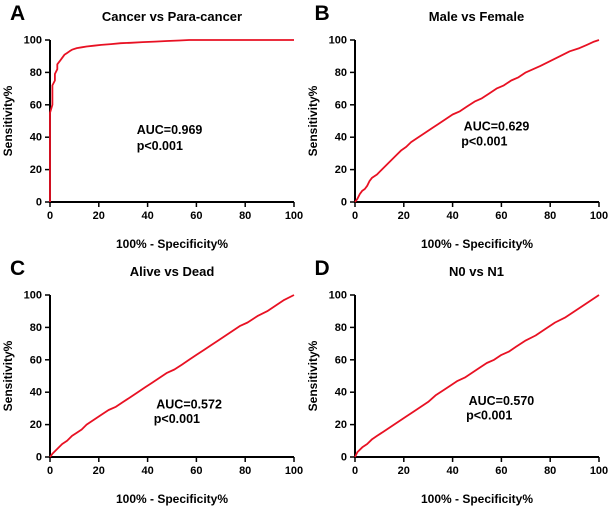 This screenshot has height=510, width=609. What do you see at coordinates (501, 401) in the screenshot?
I see `svg-text: AUC=0.570` at bounding box center [501, 401].